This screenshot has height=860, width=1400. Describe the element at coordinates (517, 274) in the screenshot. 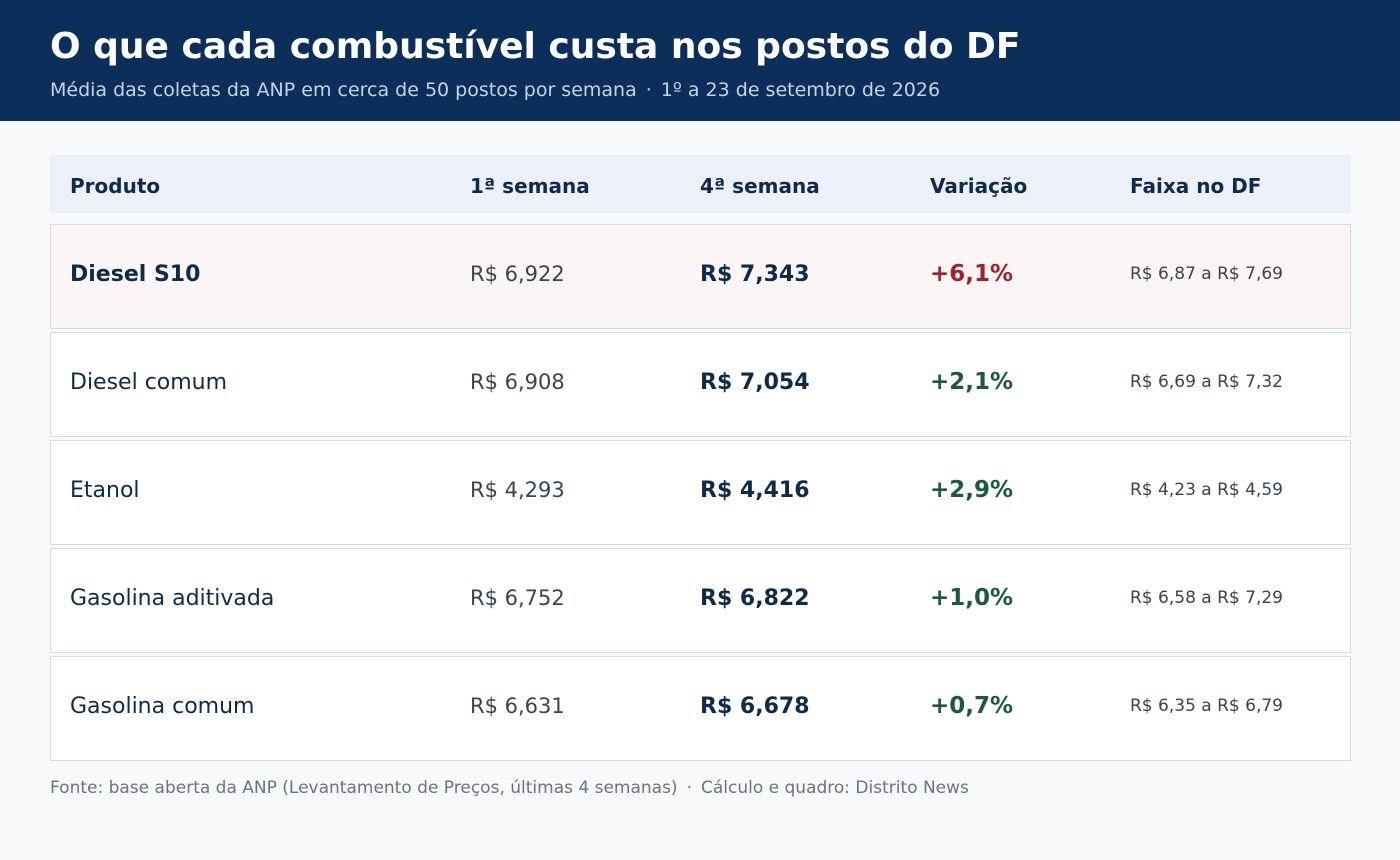

I see `cell-week1-price: R$ 6,922` at that location.